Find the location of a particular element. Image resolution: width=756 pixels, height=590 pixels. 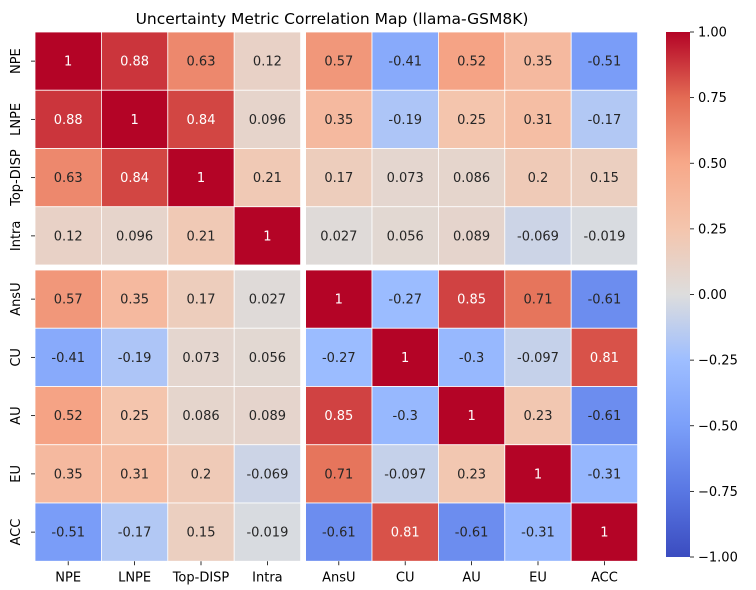

cell-value-label: 0.089 is located at coordinates (267, 416).